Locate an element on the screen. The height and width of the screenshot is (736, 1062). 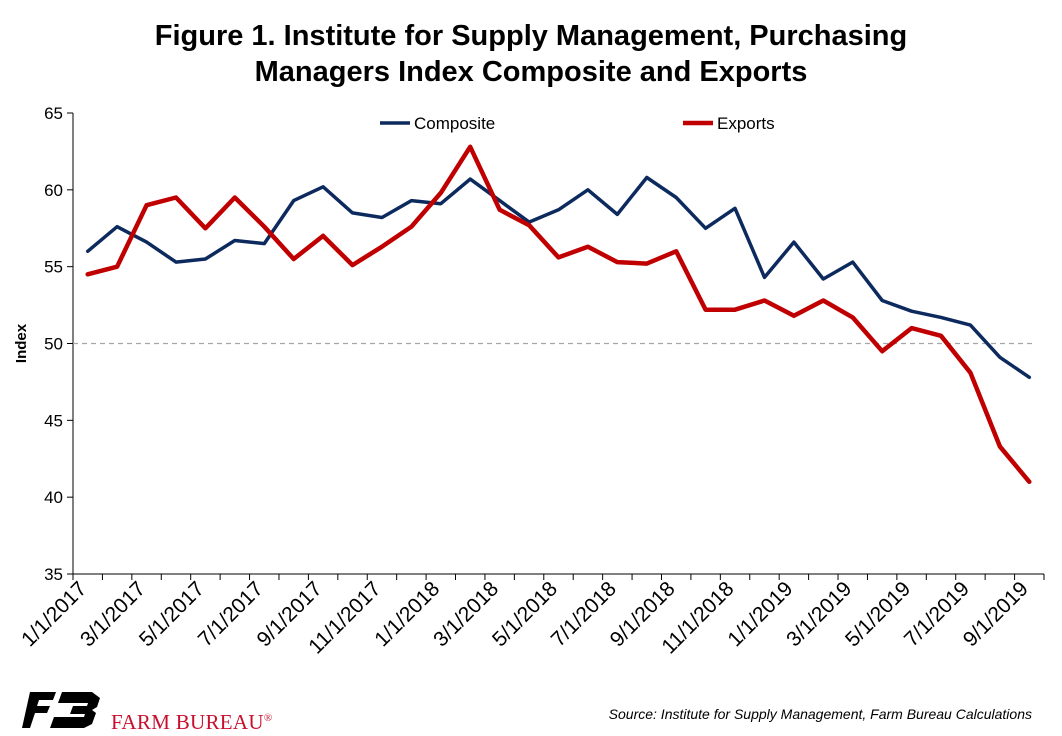
y-tick-label: 40 is located at coordinates (53, 497).